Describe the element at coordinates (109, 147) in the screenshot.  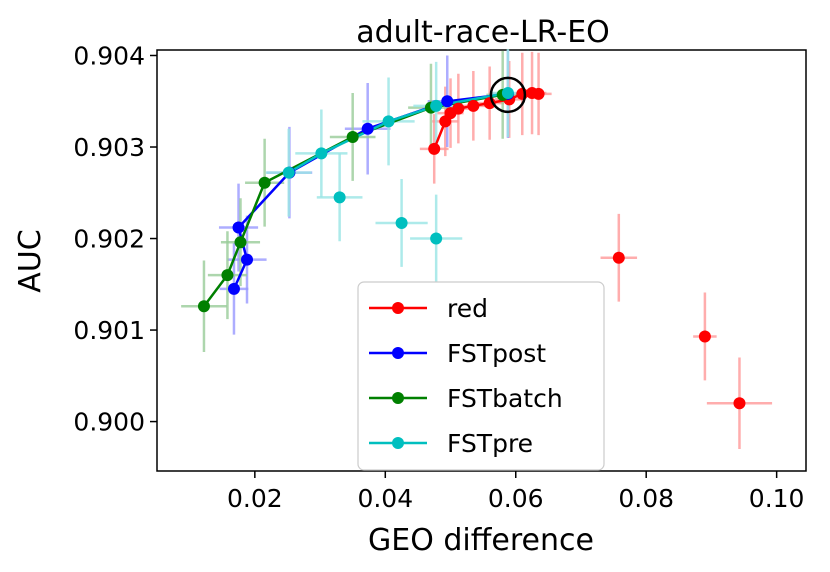
I see `y-tick-label: 0.903` at that location.